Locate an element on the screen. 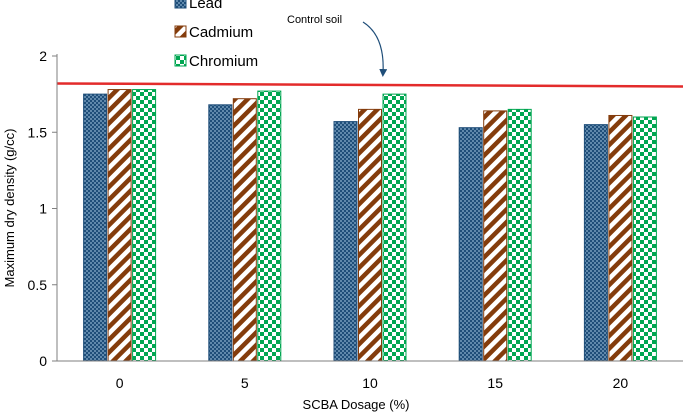 The width and height of the screenshot is (685, 416). legend: Lead Cadmium Chromium is located at coordinates (216, 35).